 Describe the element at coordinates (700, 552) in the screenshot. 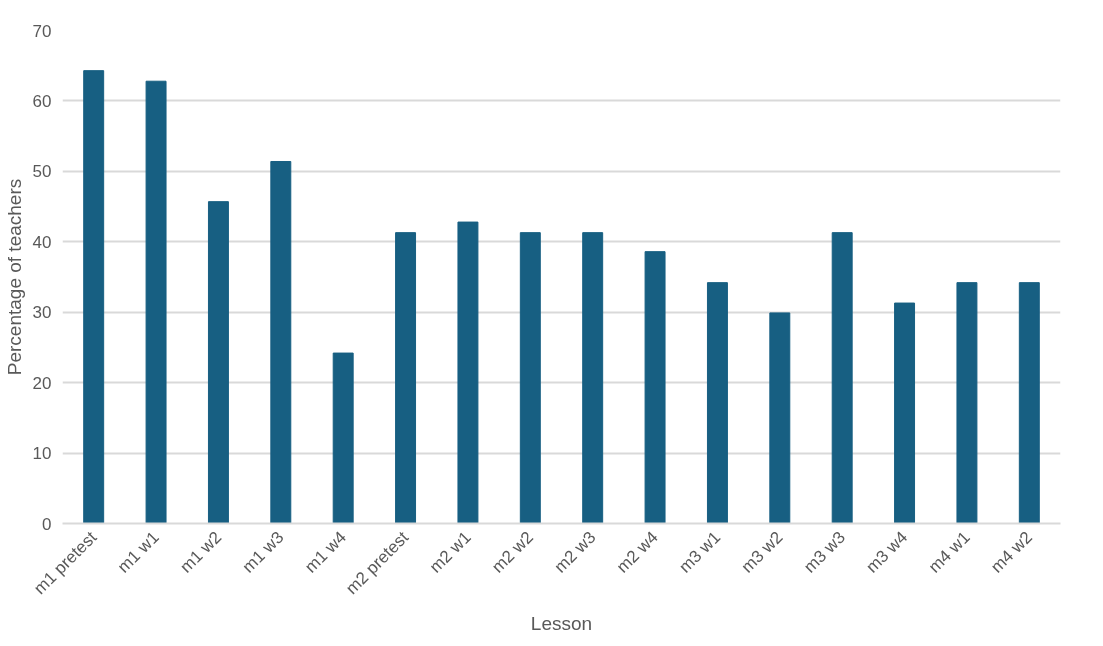

I see `x-tick-label: m3 w1` at that location.